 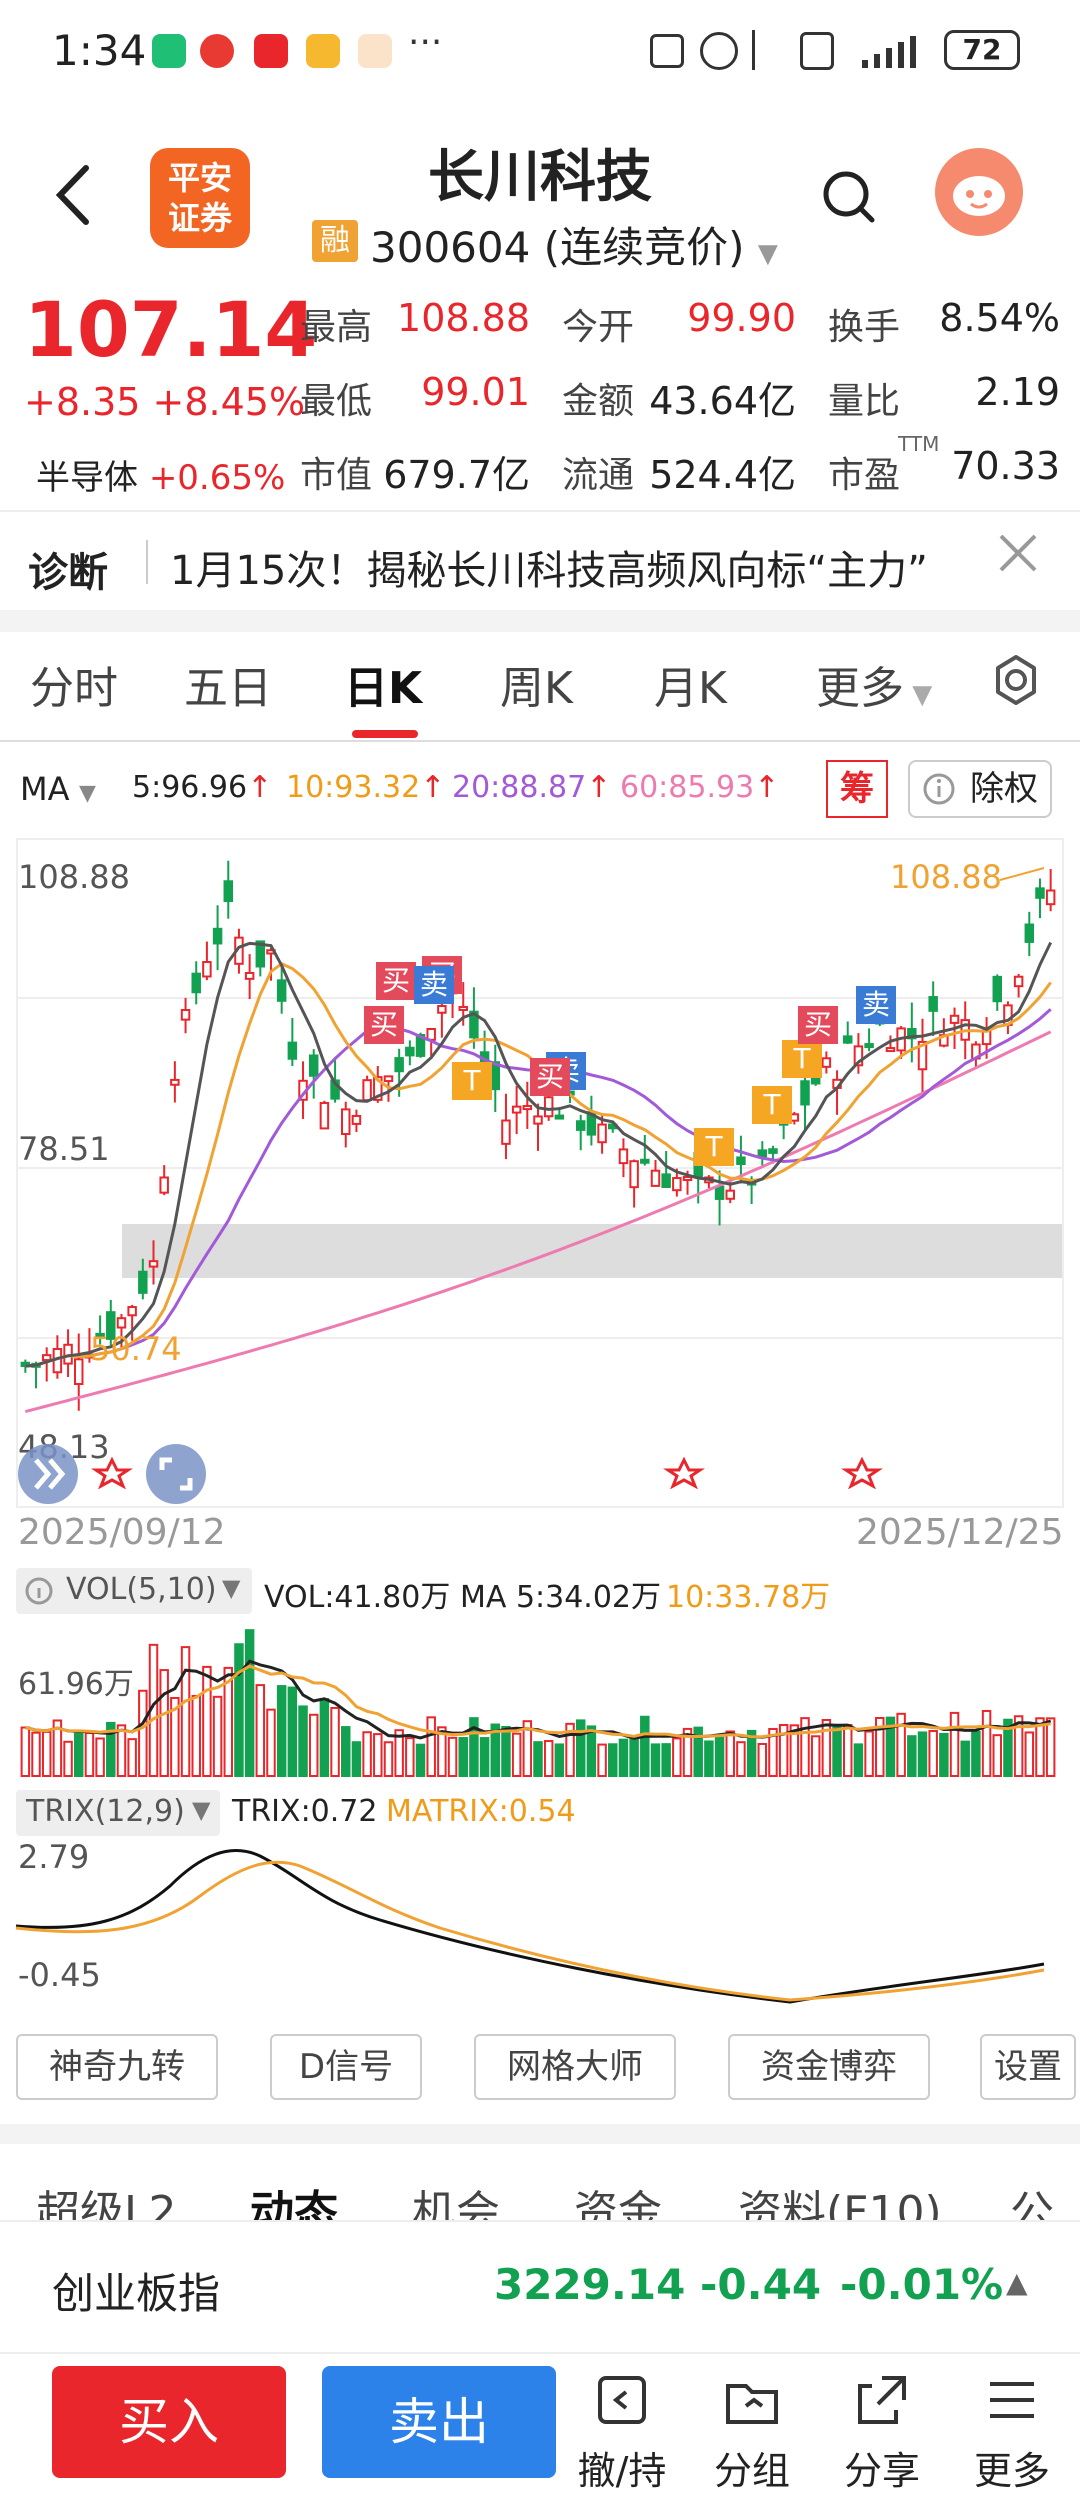 What do you see at coordinates (1028, 2067) in the screenshot?
I see `settings-button: 设置` at bounding box center [1028, 2067].